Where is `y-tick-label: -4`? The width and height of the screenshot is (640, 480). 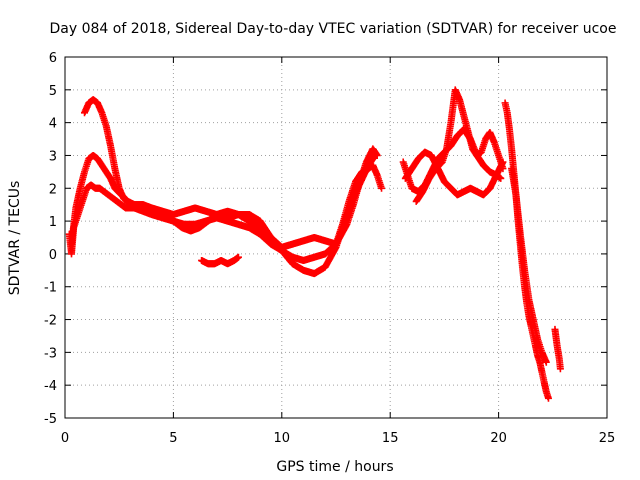 y-tick-label: -4 is located at coordinates (50, 386).